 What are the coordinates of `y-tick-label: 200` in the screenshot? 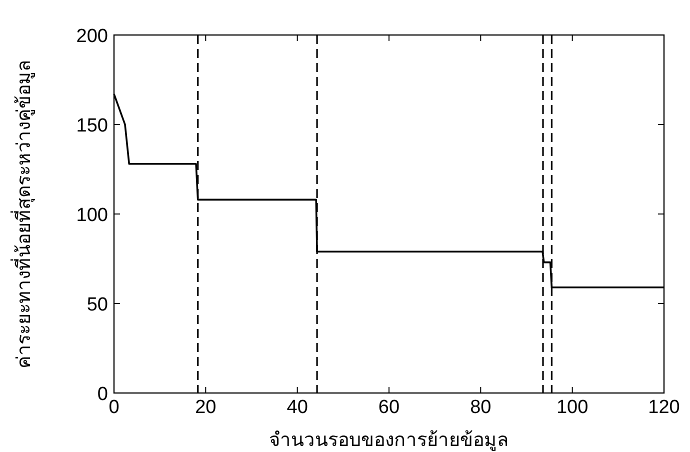 It's located at (92, 36).